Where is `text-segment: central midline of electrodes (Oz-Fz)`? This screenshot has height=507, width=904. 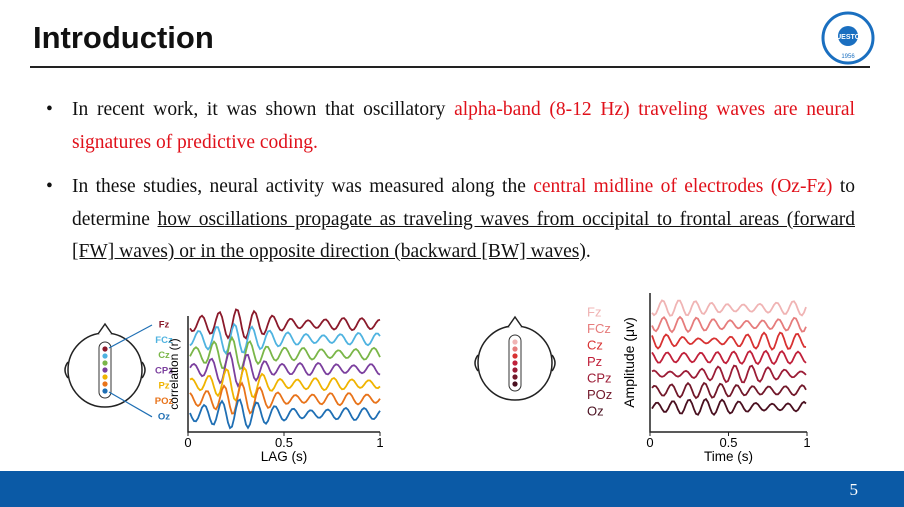
text-segment: central midline of electrodes (Oz-Fz) is located at coordinates (683, 186).